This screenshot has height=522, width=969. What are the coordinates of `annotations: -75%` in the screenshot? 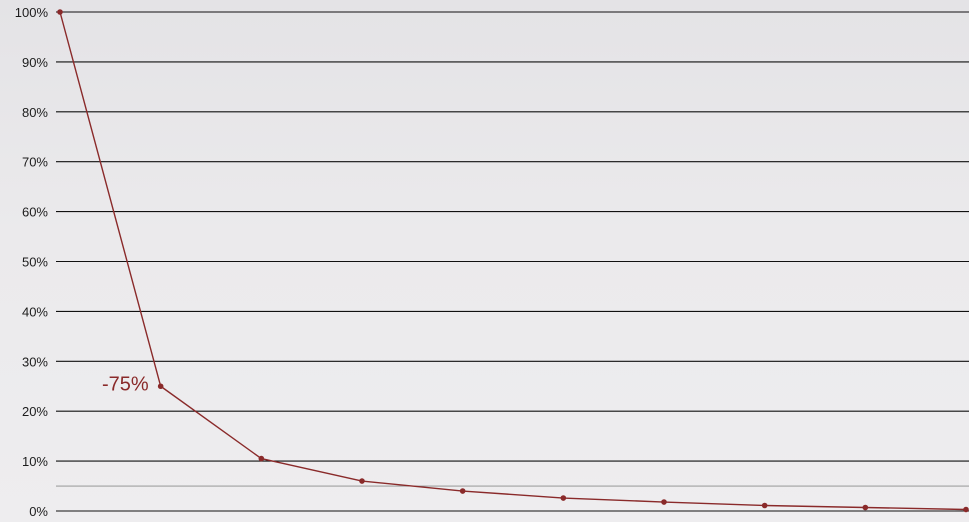 It's located at (125, 384).